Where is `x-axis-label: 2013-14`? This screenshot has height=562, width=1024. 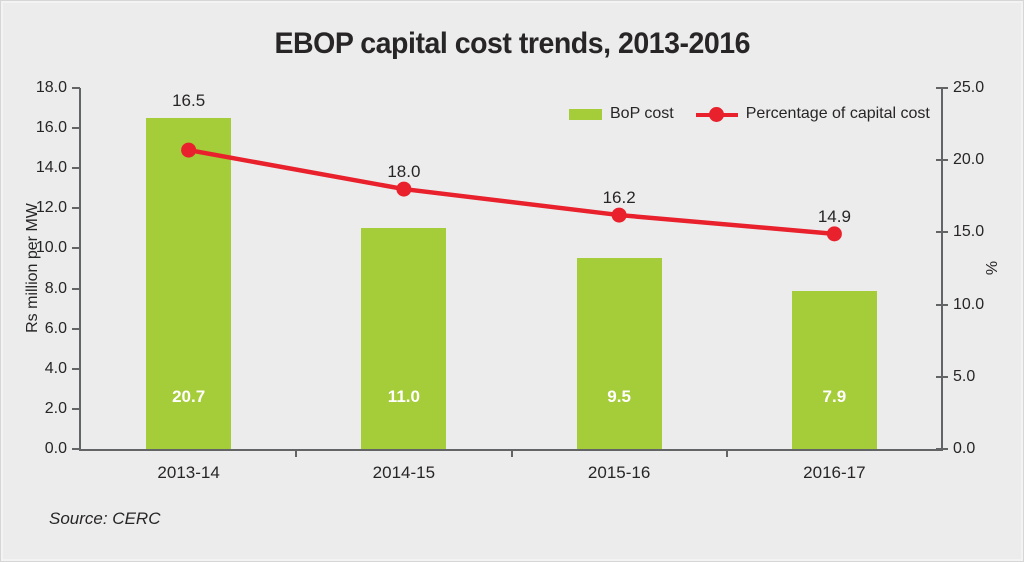 x-axis-label: 2013-14 is located at coordinates (188, 472).